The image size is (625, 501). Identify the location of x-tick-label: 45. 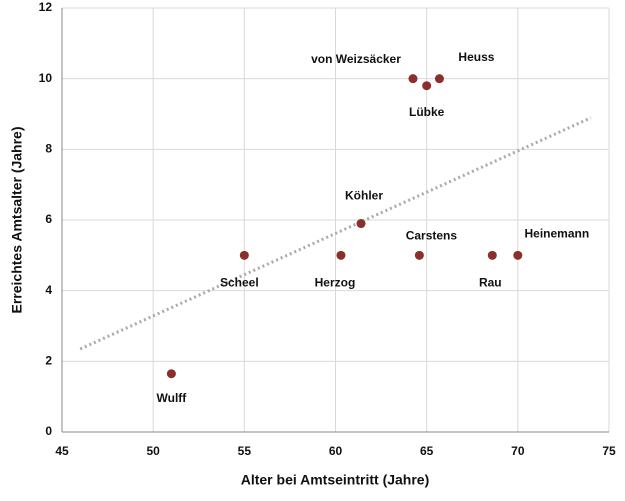
(62, 451).